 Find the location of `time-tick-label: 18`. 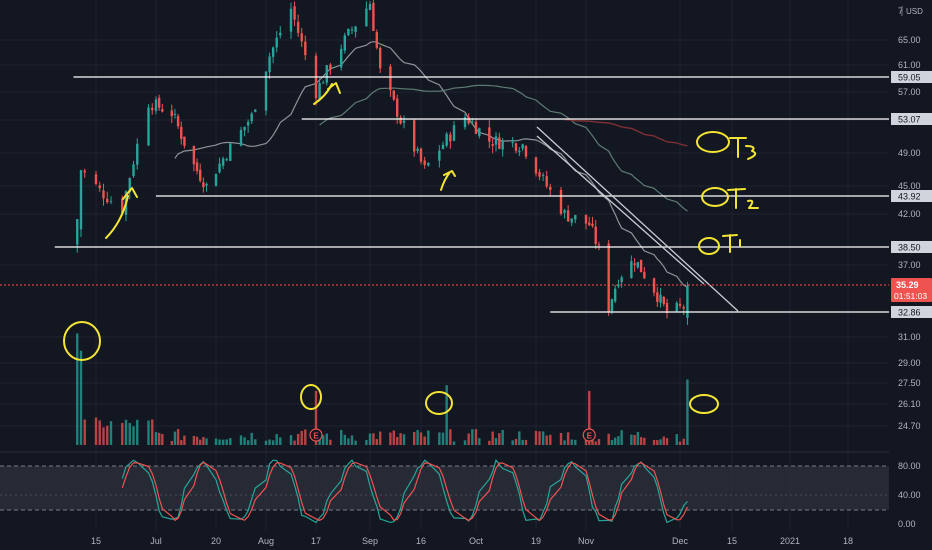

time-tick-label: 18 is located at coordinates (848, 541).